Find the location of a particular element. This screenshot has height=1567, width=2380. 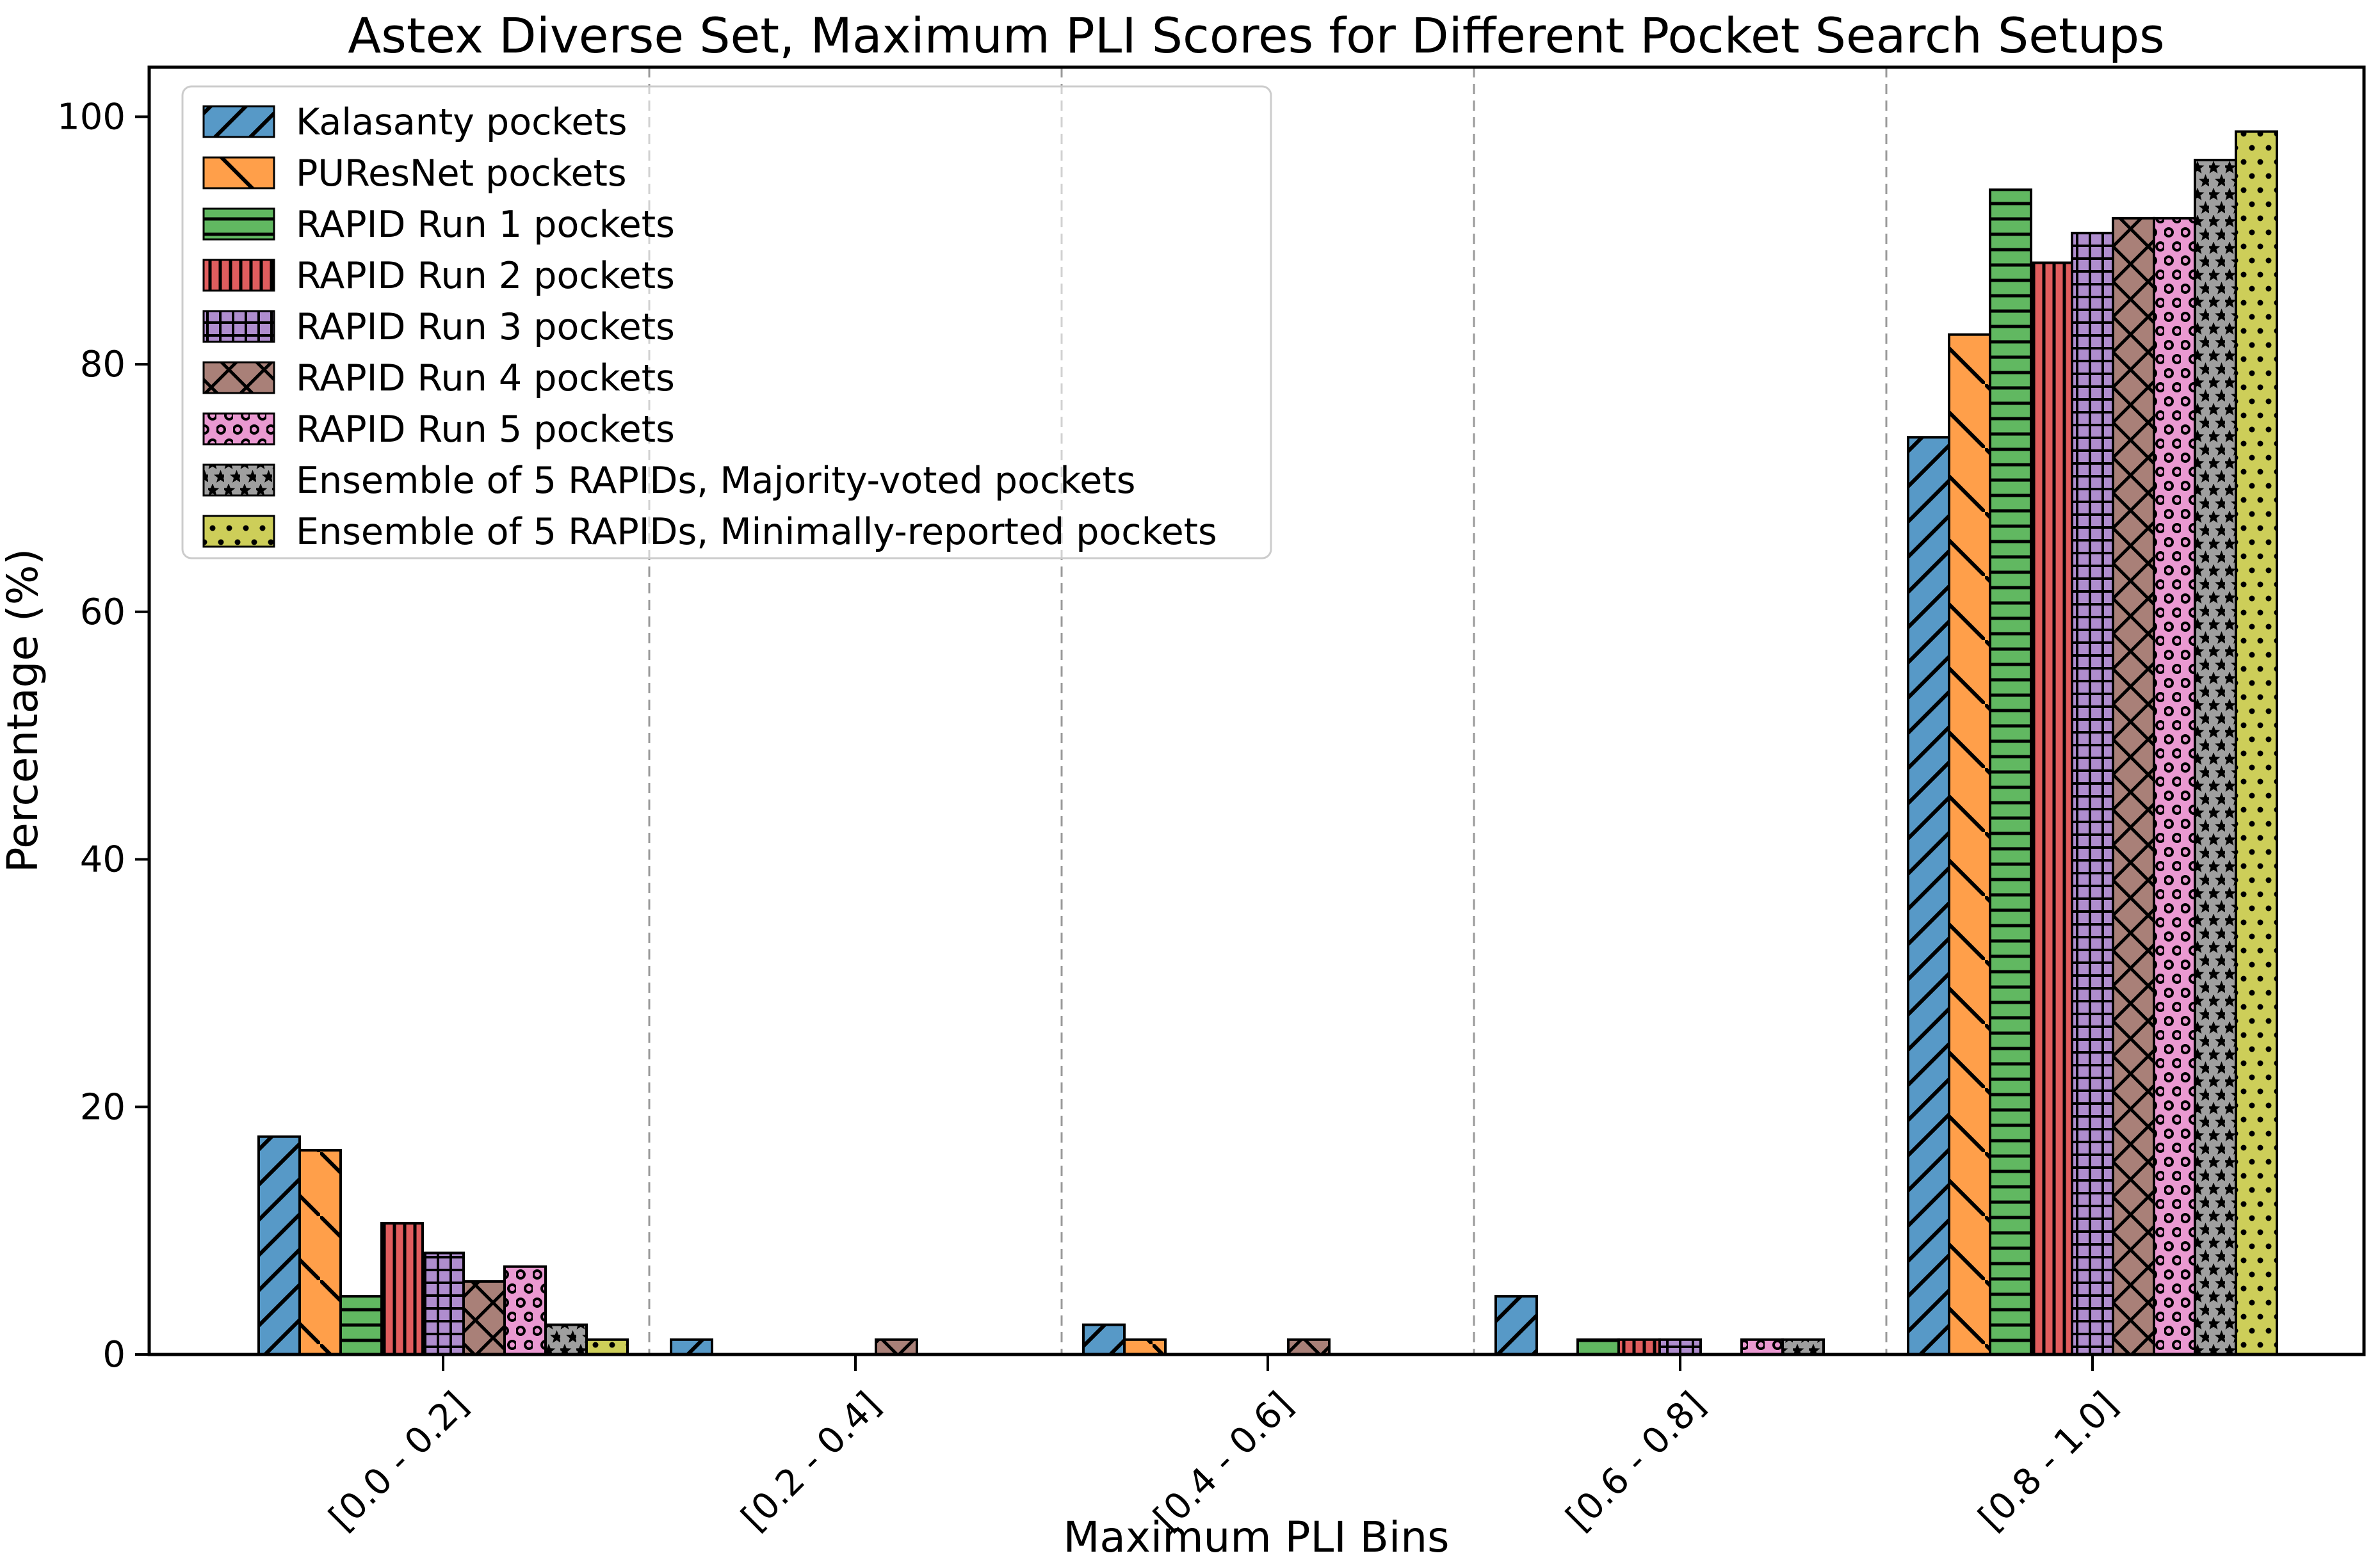

legend-item: RAPID Run 3 pockets is located at coordinates (439, 327).